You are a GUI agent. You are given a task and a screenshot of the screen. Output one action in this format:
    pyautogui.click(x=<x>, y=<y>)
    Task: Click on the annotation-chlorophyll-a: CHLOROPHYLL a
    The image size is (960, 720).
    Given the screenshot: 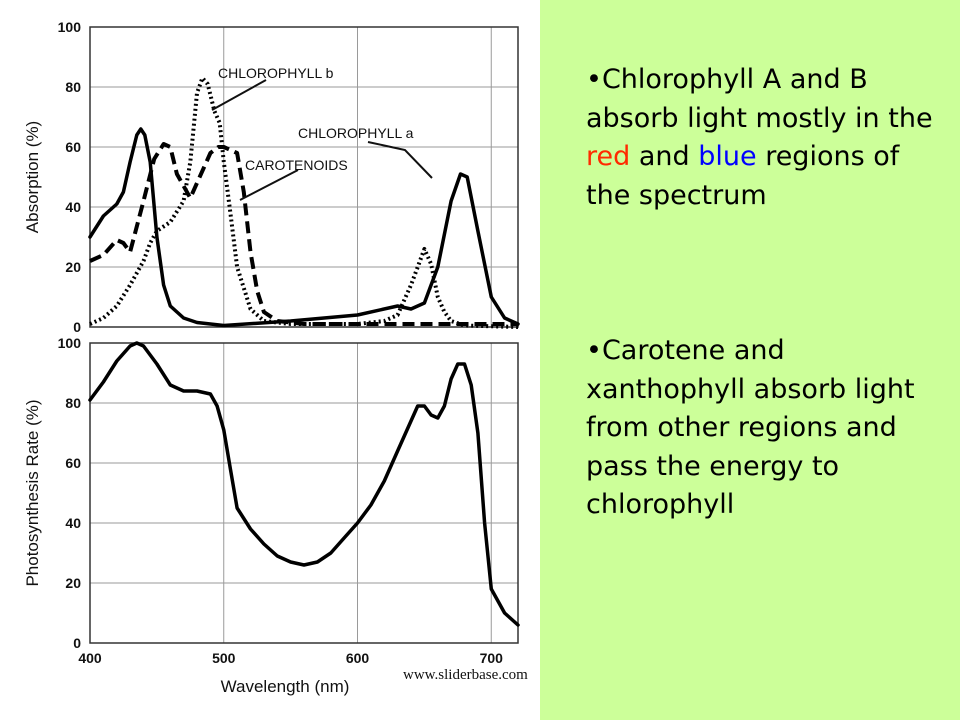 What is the action you would take?
    pyautogui.click(x=356, y=133)
    